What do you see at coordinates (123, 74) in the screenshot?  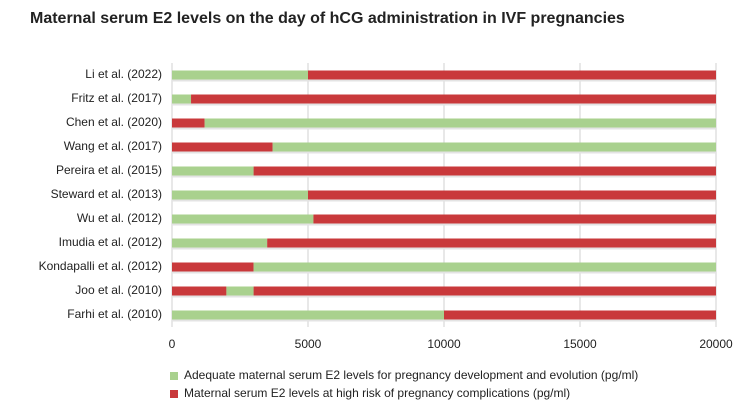 I see `y-tick-label: Li et al. (2022)` at bounding box center [123, 74].